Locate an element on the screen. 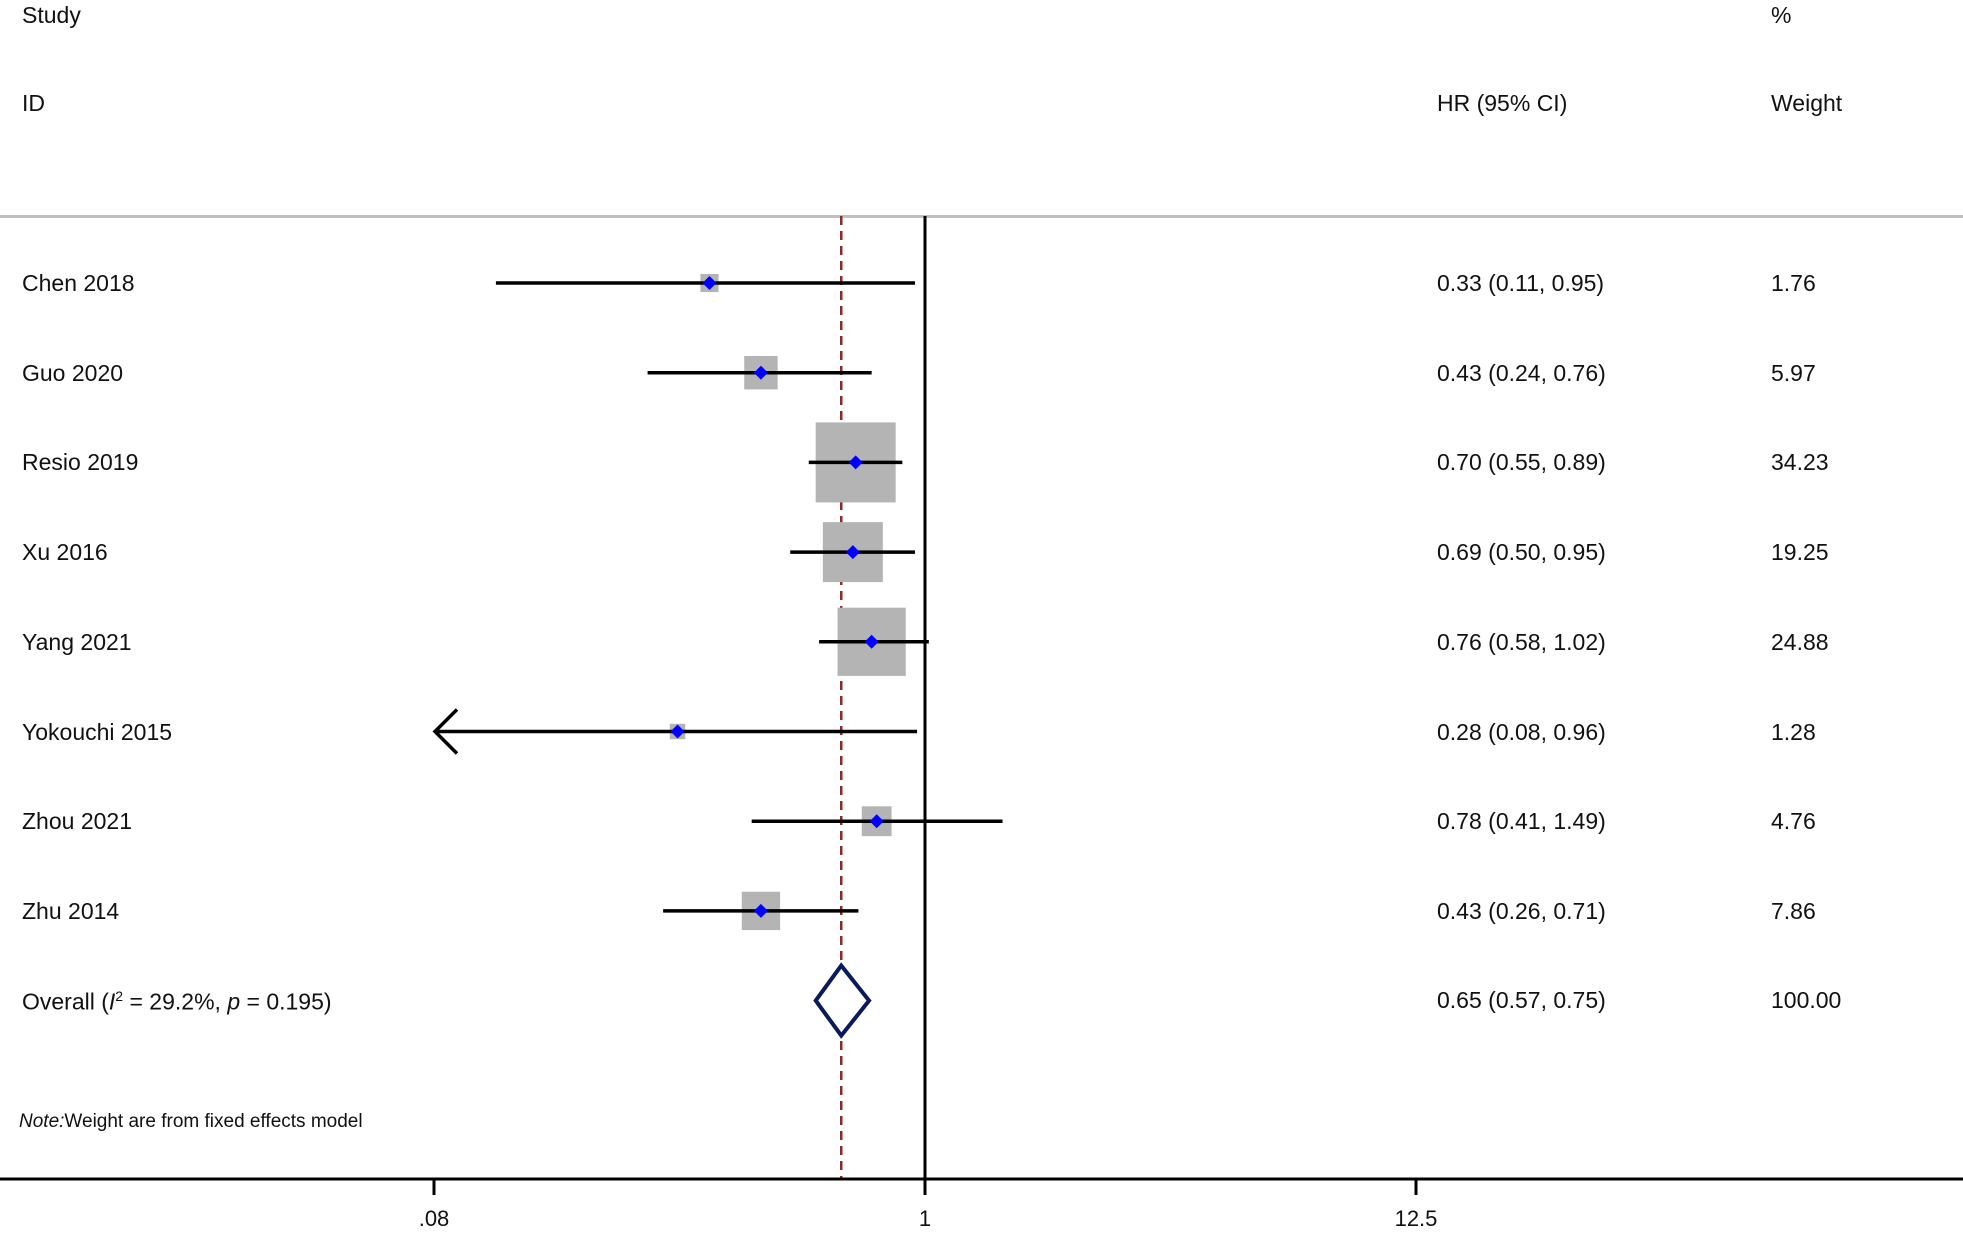 The height and width of the screenshot is (1234, 1963). i2-superscript: 2 is located at coordinates (119, 996).